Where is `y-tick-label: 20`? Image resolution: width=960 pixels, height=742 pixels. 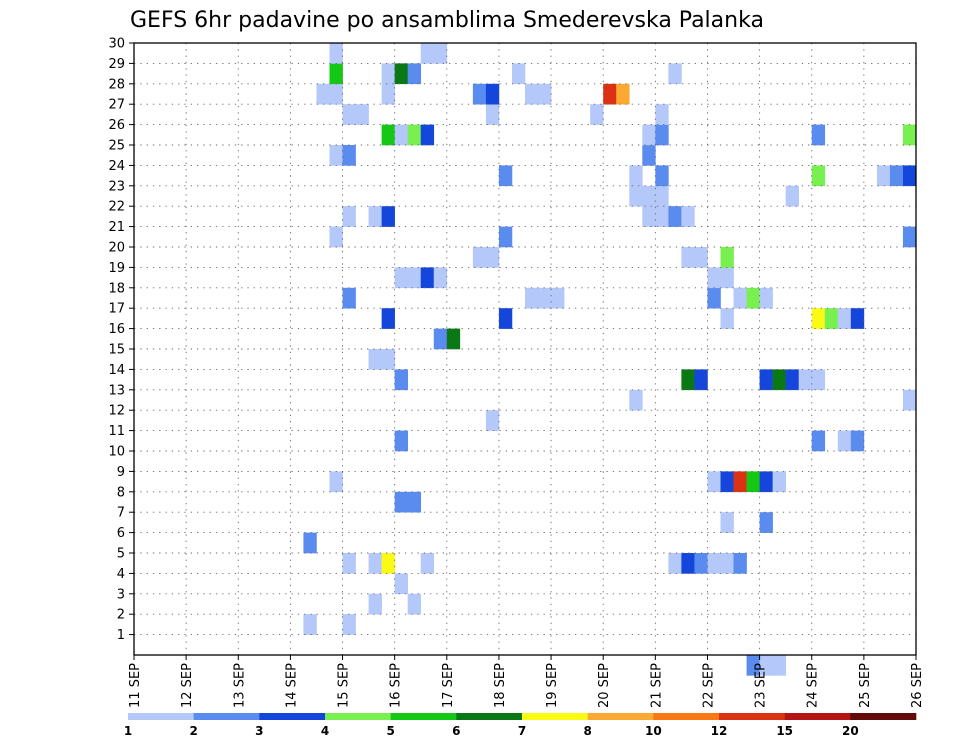
y-tick-label: 20 is located at coordinates (116, 248).